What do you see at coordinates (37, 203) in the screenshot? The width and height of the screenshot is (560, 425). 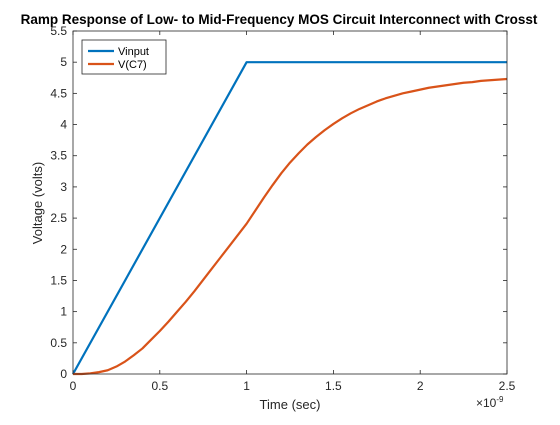 I see `y-axis-label: Voltage (volts)` at bounding box center [37, 203].